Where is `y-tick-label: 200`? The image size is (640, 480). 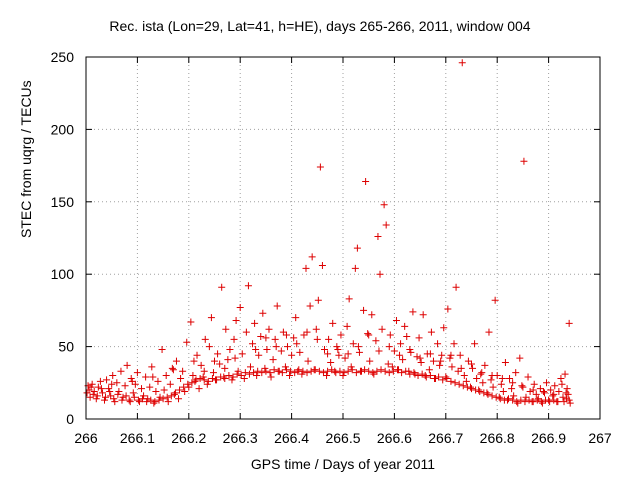
y-tick-label: 200 is located at coordinates (63, 129).